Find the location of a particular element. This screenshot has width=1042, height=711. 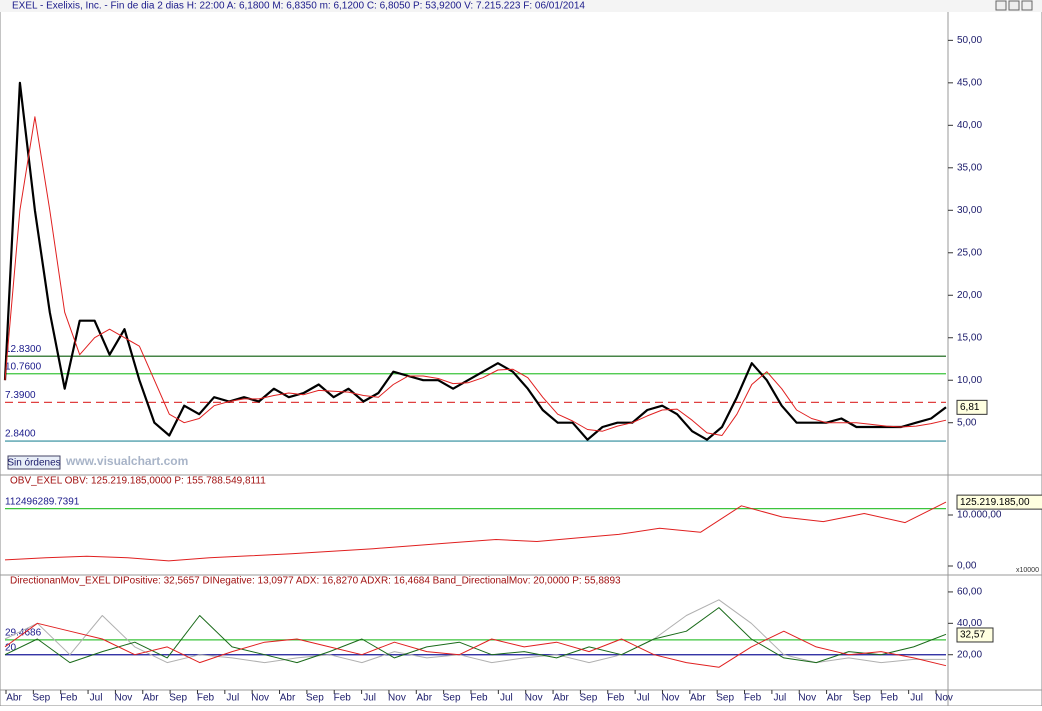

y-tick-label: 15,00 is located at coordinates (969, 337).